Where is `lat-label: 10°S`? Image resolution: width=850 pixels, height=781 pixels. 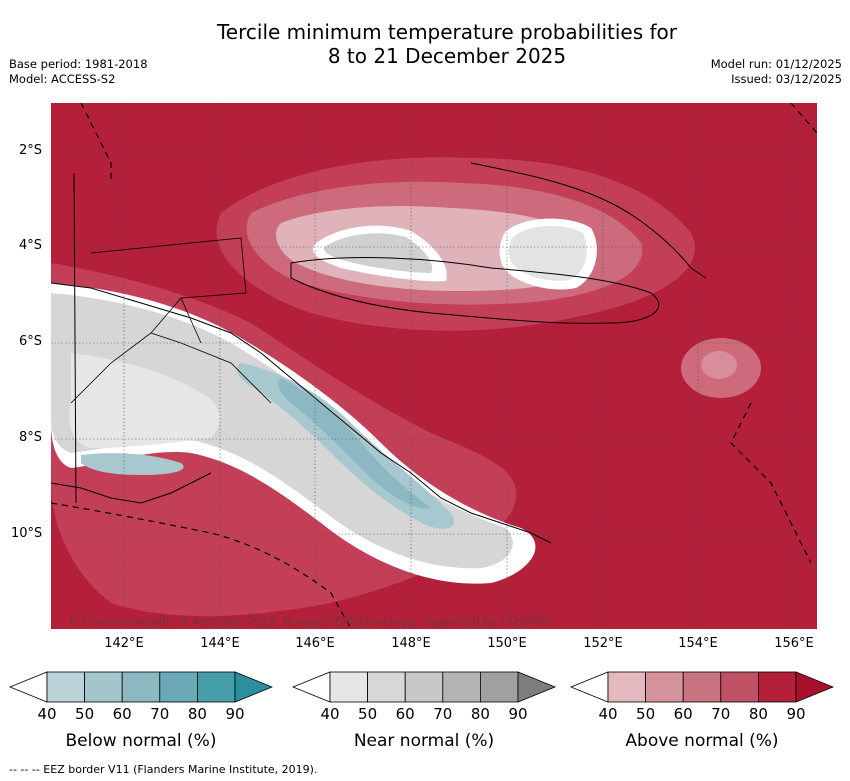 lat-label: 10°S is located at coordinates (27, 533).